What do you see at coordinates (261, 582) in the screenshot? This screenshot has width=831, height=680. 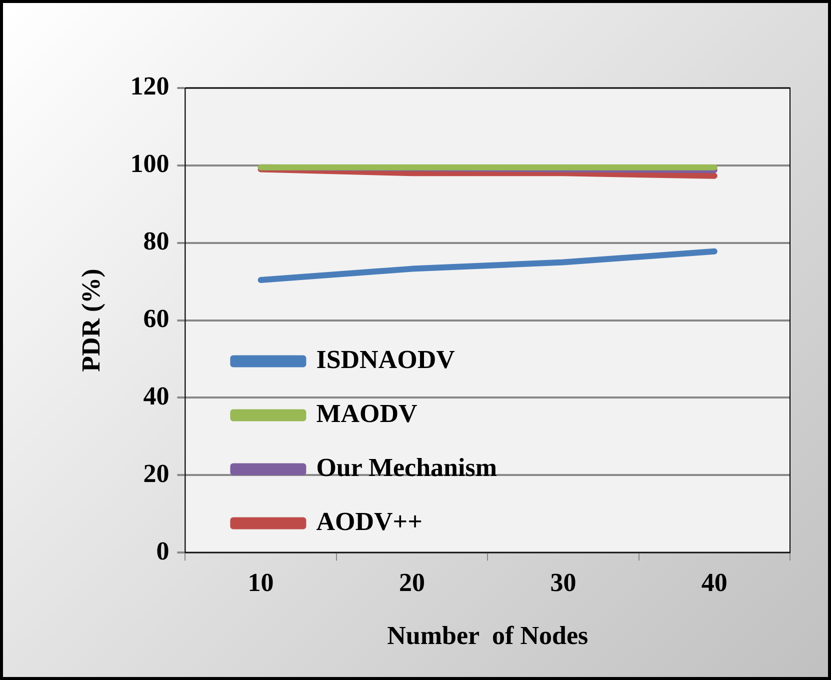 I see `x-tick-label: 10` at bounding box center [261, 582].